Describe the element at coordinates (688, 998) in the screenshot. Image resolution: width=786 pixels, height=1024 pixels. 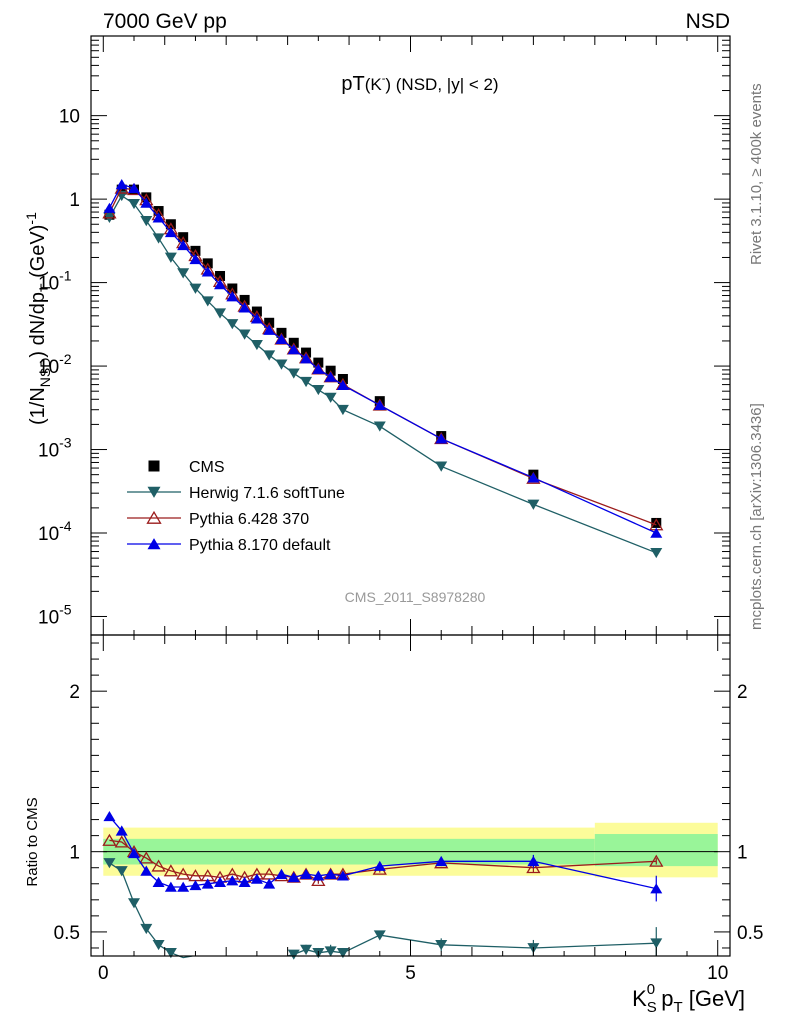
I see `x-axis-label: KS0 pT [GeV]` at that location.